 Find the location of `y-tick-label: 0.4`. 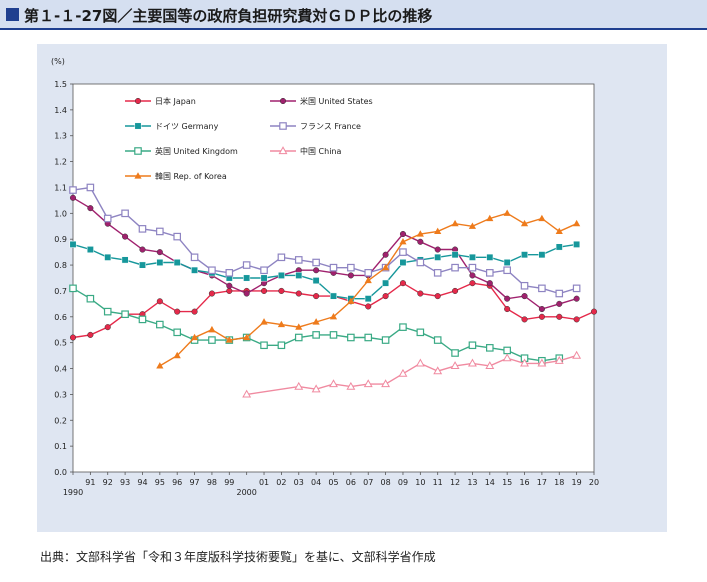

y-tick-label: 0.4 is located at coordinates (60, 369).